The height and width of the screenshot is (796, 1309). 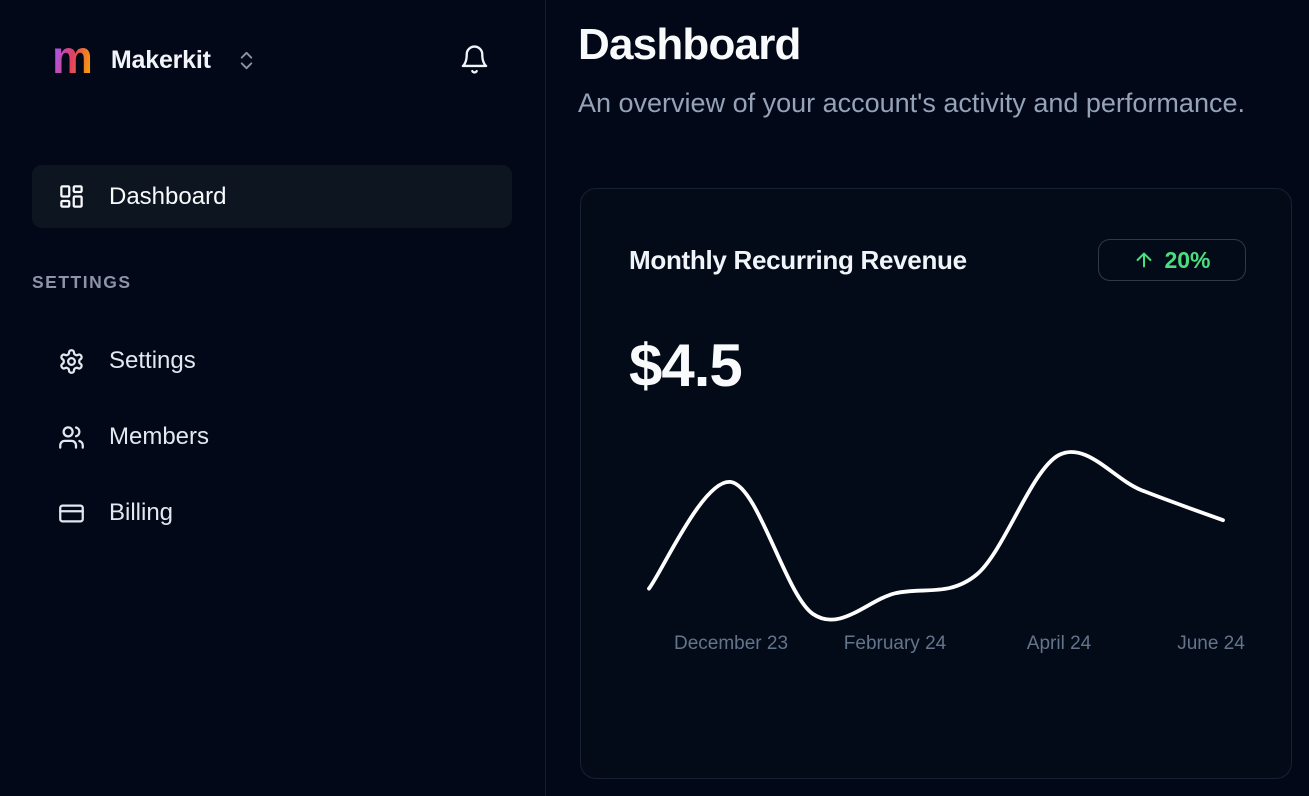 What do you see at coordinates (474, 59) in the screenshot?
I see `bell-icon` at bounding box center [474, 59].